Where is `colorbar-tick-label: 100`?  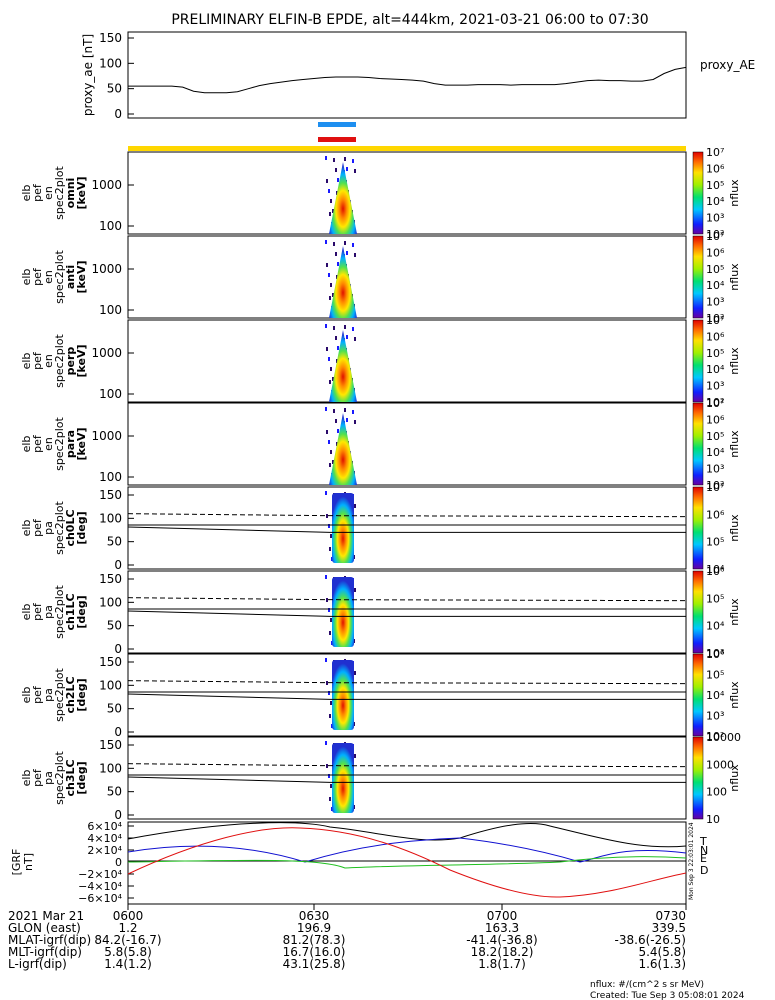 colorbar-tick-label: 100 is located at coordinates (716, 792).